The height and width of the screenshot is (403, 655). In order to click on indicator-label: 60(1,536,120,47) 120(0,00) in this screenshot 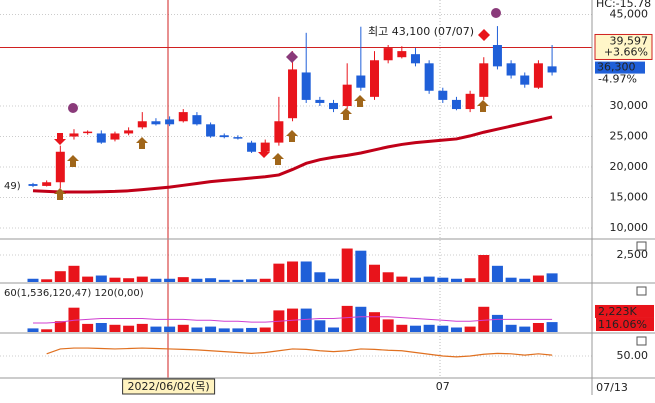, I will do `click(74, 293)`.